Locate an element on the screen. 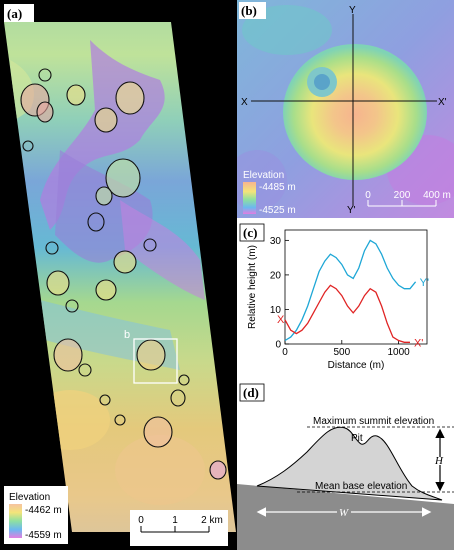 This screenshot has height=555, width=454. x-axis-label: Distance (m) is located at coordinates (356, 365).